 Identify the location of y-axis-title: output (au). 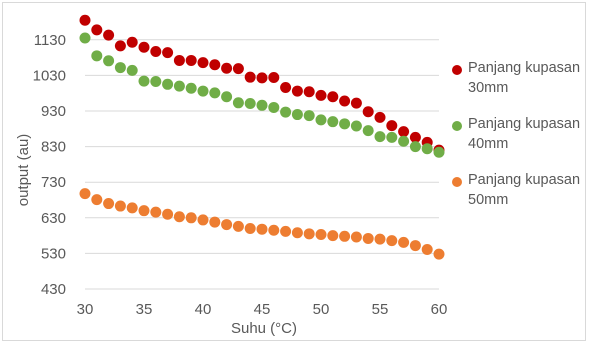
(23, 170).